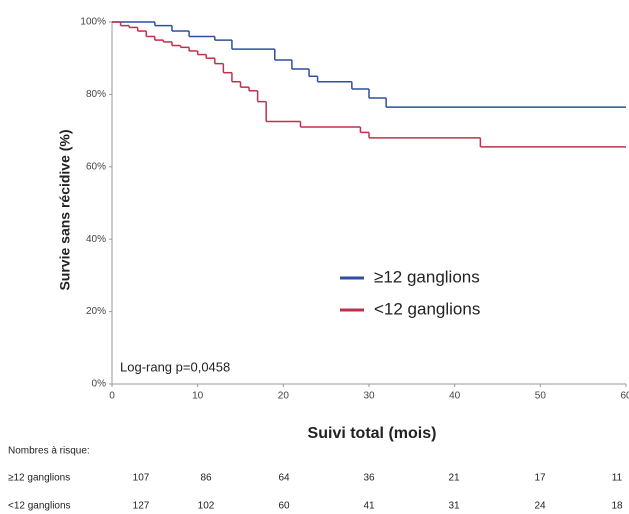  Describe the element at coordinates (175, 366) in the screenshot. I see `annotation: Log-rang p=0,0458` at that location.